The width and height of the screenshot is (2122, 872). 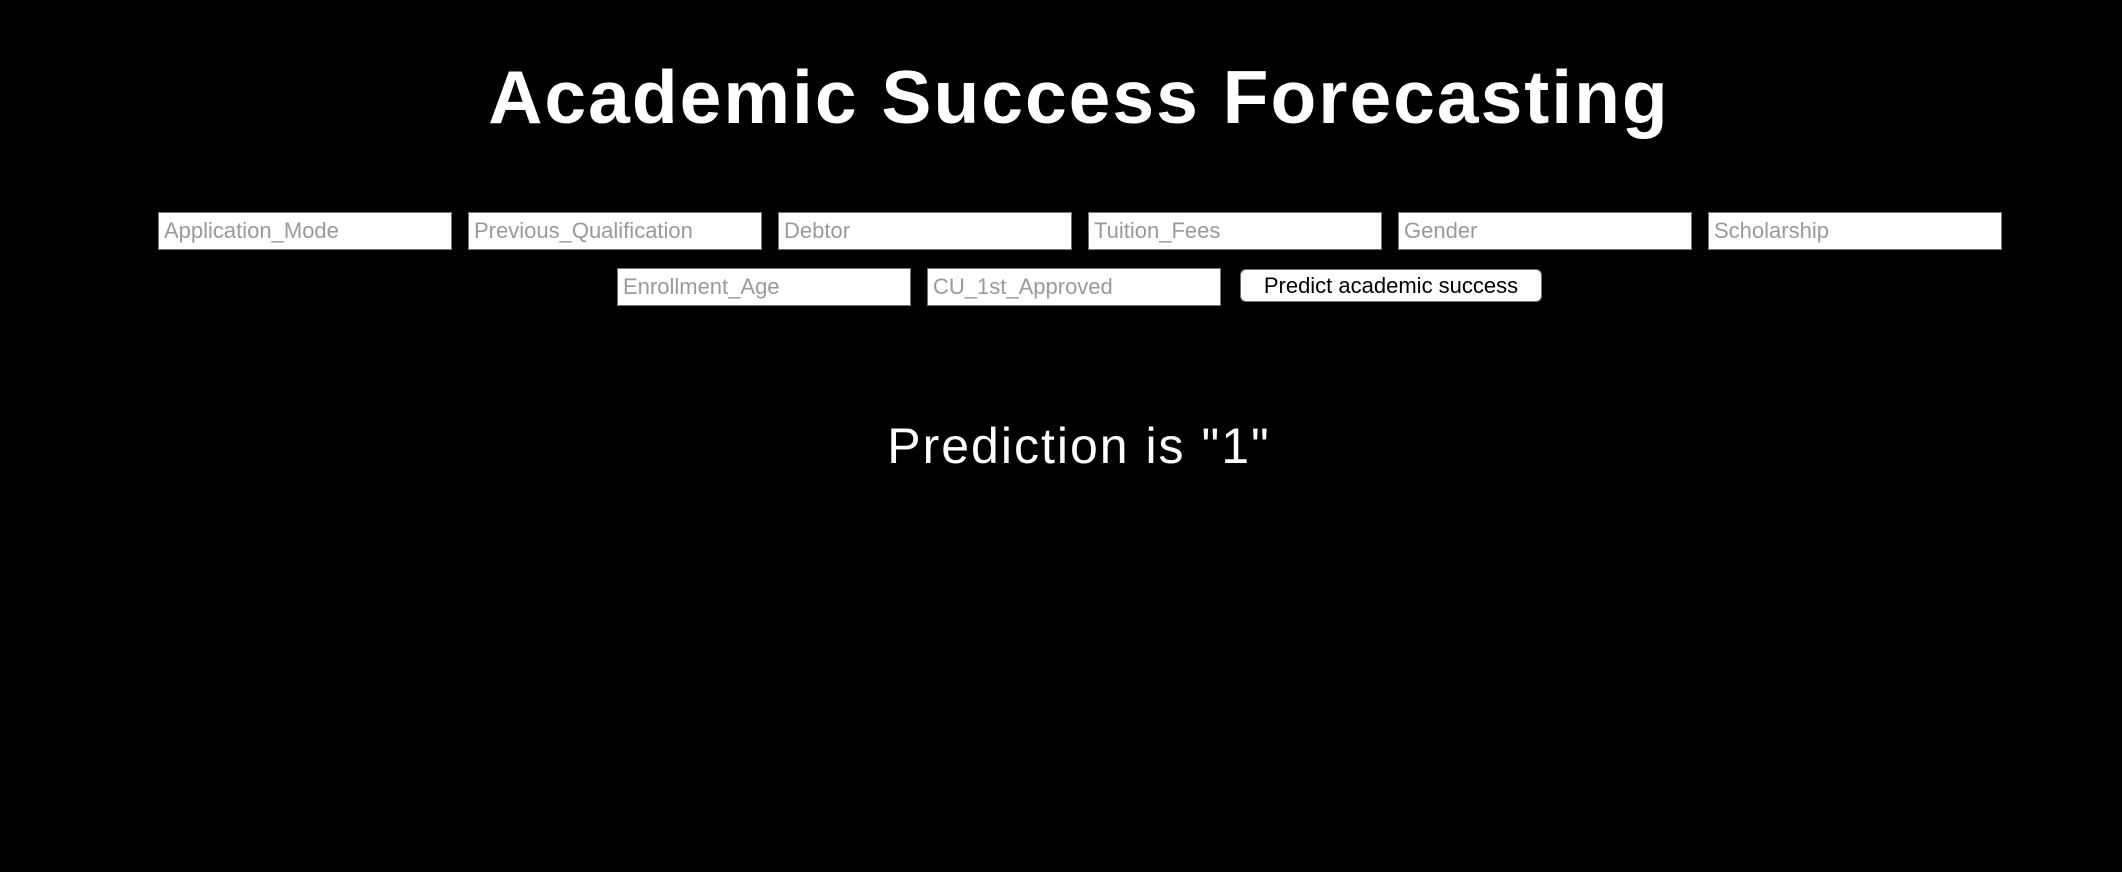 What do you see at coordinates (1545, 231) in the screenshot?
I see `gender-input` at bounding box center [1545, 231].